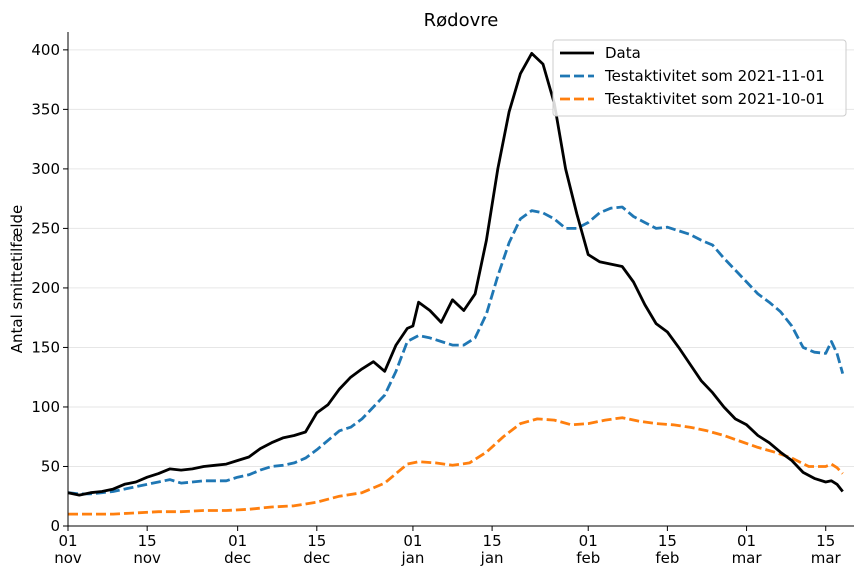 Image resolution: width=864 pixels, height=576 pixels. Describe the element at coordinates (45, 169) in the screenshot. I see `y-tick-label: 300` at that location.